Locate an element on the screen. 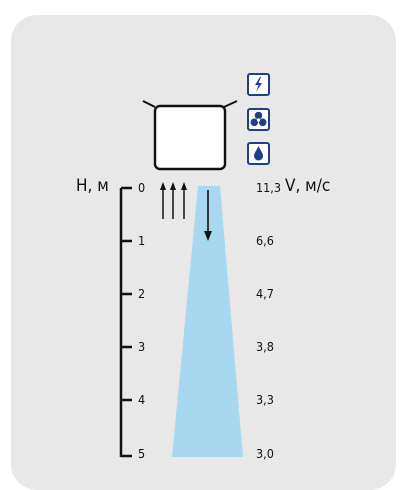  speed-value: 3,3 is located at coordinates (265, 399).